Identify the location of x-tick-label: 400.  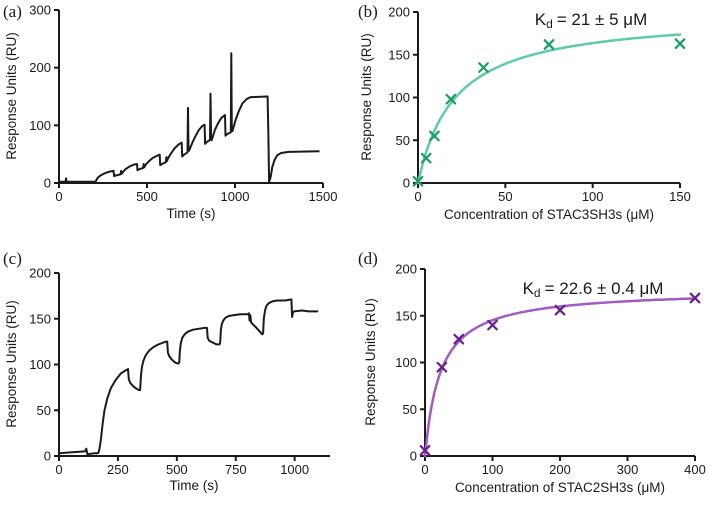
(695, 469).